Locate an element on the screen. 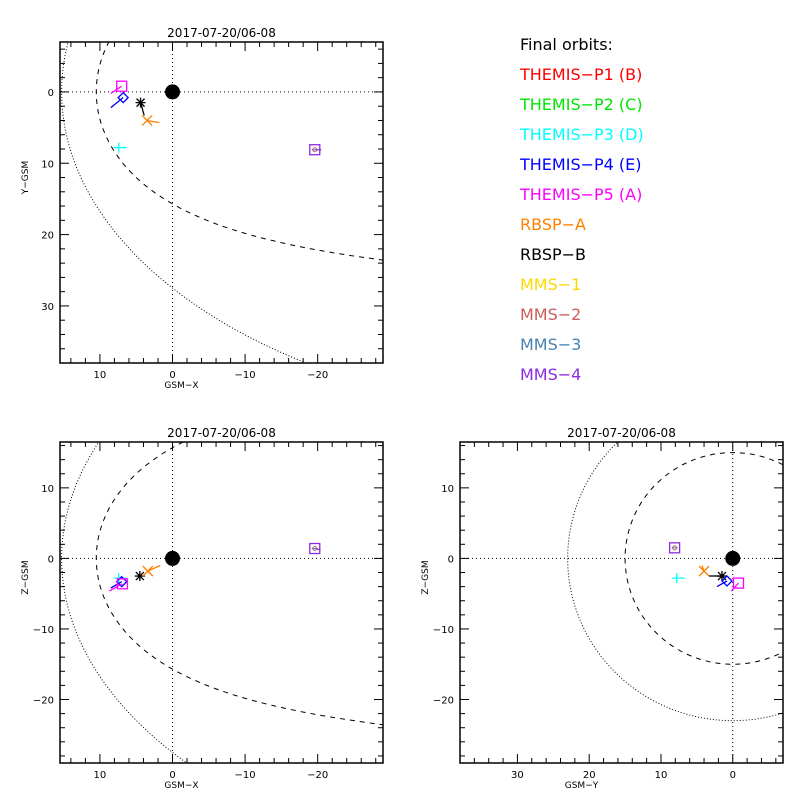 Image resolution: width=800 pixels, height=800 pixels. legend-item: THEMIS−P1 (B) is located at coordinates (580, 74).